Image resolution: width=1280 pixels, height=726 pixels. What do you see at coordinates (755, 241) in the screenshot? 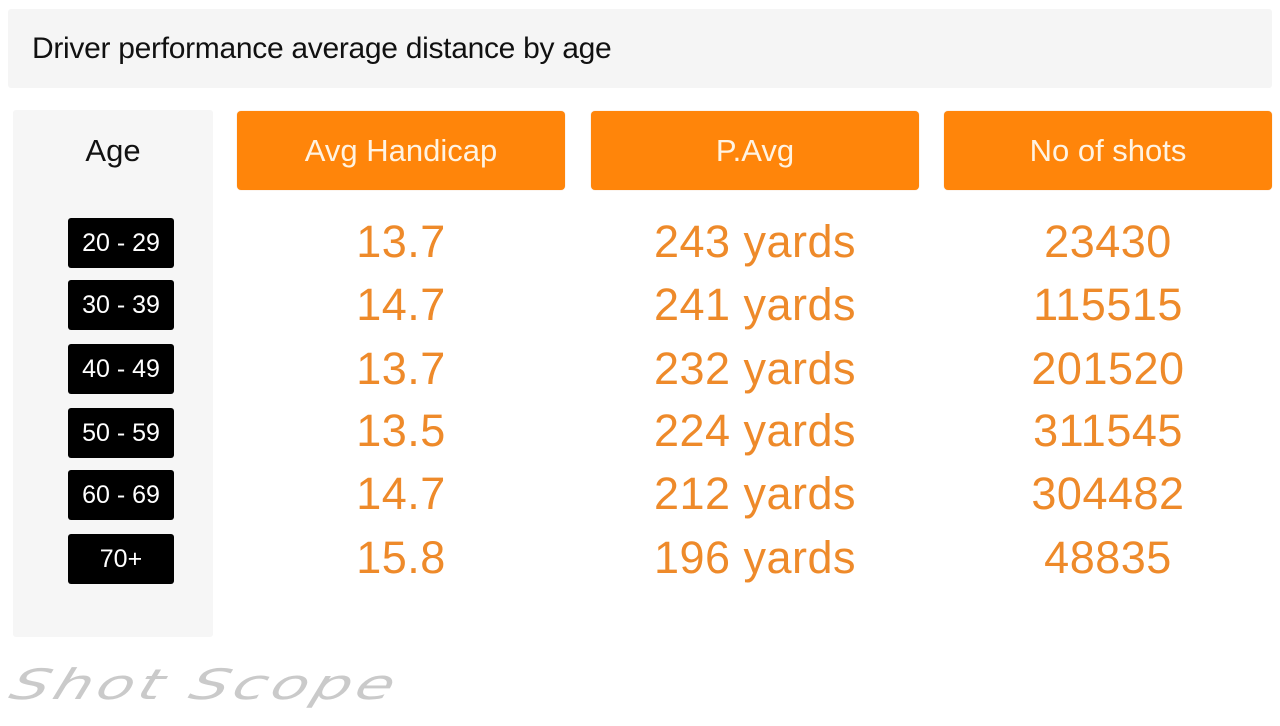
I see `cell-p-avg: 243 yards` at bounding box center [755, 241].